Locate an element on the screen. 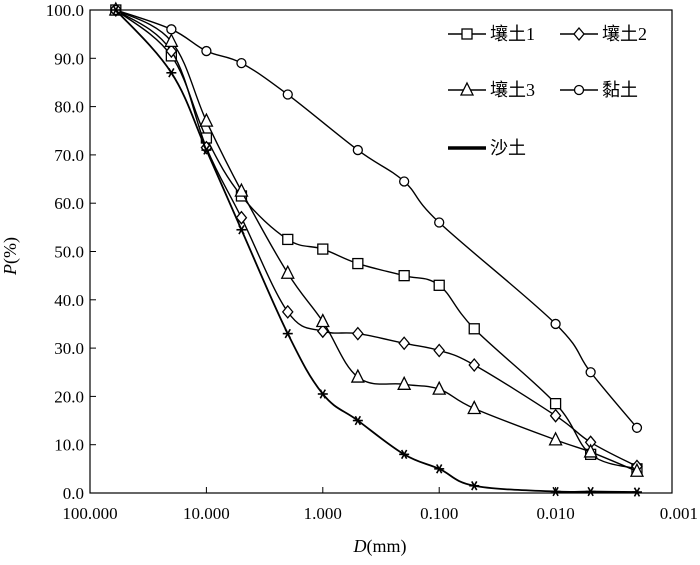  y-axis-label-symbol: P is located at coordinates (10, 270).